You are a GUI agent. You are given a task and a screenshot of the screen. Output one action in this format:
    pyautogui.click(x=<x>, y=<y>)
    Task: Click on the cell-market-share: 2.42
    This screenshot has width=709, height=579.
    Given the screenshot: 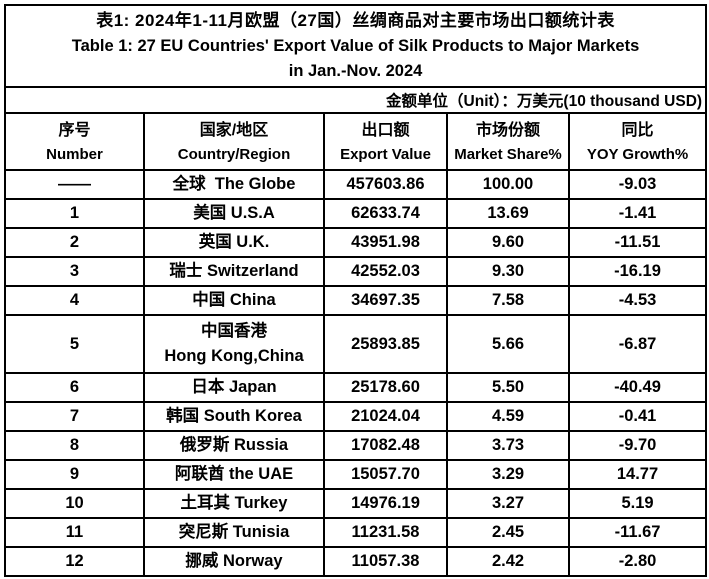 What is the action you would take?
    pyautogui.click(x=508, y=561)
    